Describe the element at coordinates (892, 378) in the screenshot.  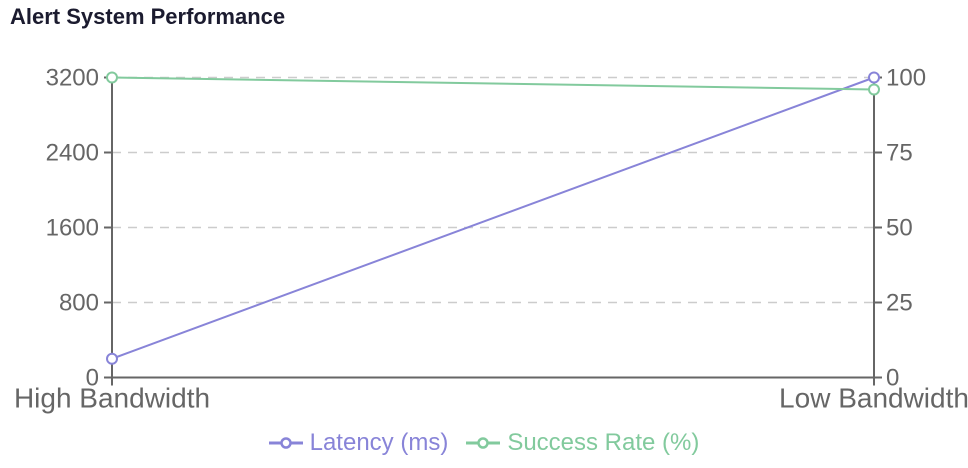
I see `right-y-tick-label: 0` at that location.